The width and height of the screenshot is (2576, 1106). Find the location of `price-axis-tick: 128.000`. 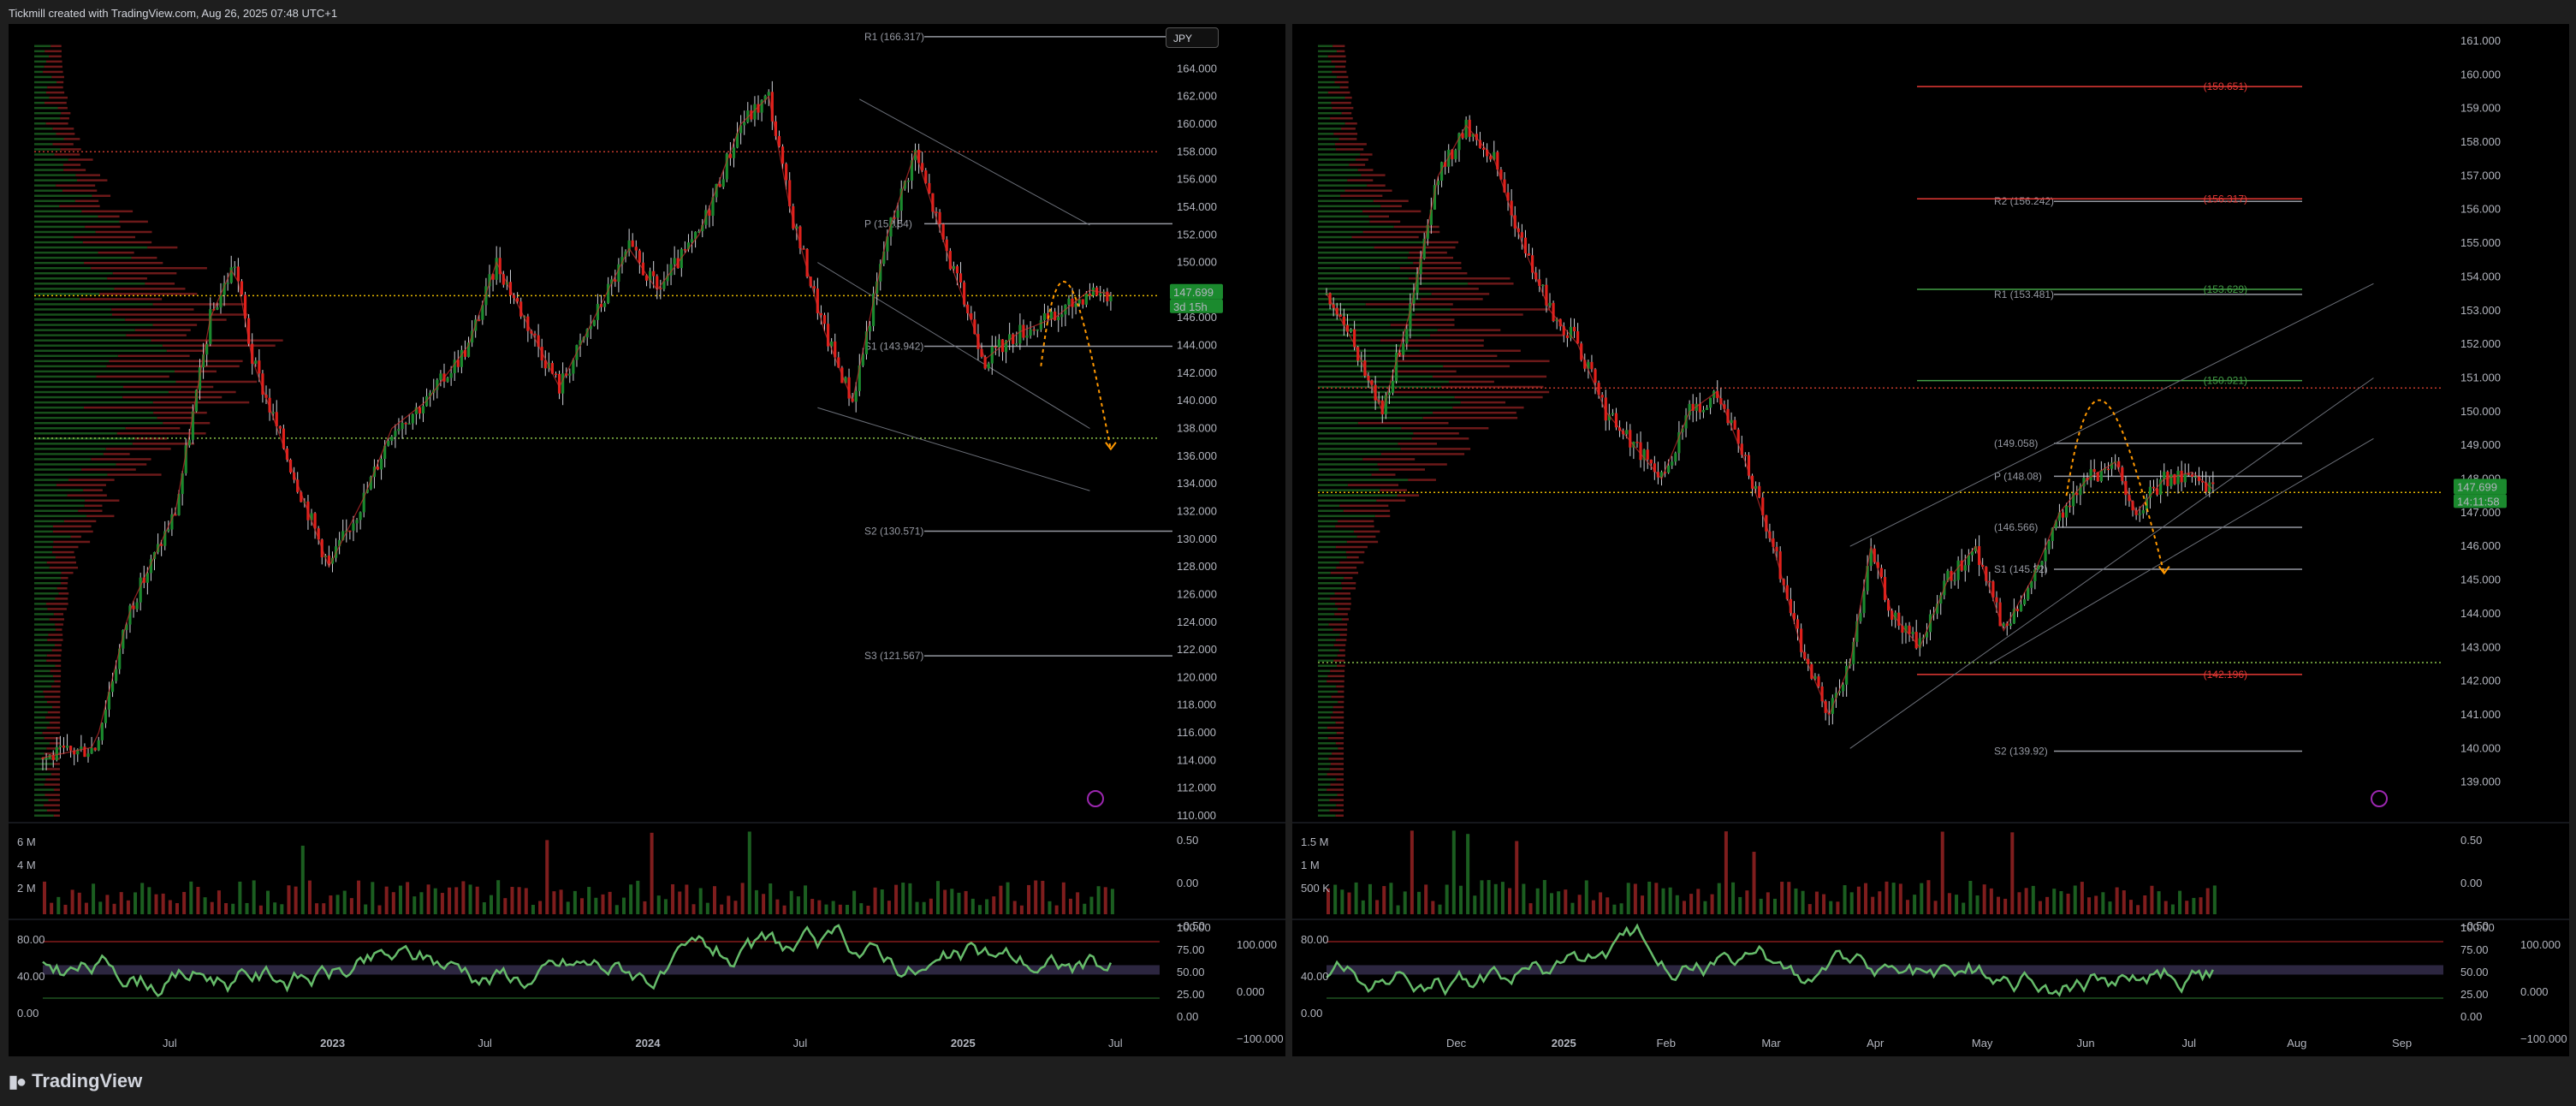

price-axis-tick: 128.000 is located at coordinates (1197, 567).